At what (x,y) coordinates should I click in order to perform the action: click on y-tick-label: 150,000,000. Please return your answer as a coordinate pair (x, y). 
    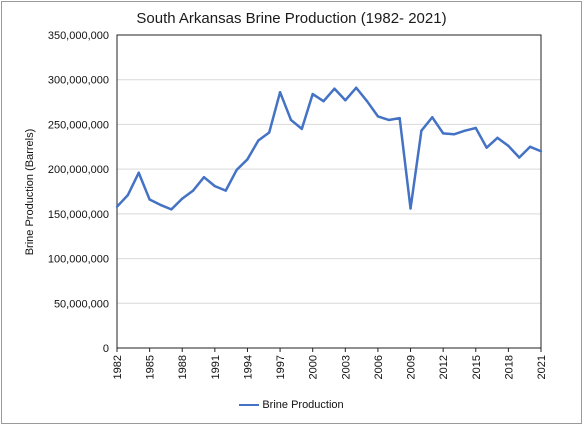
    Looking at the image, I should click on (78, 215).